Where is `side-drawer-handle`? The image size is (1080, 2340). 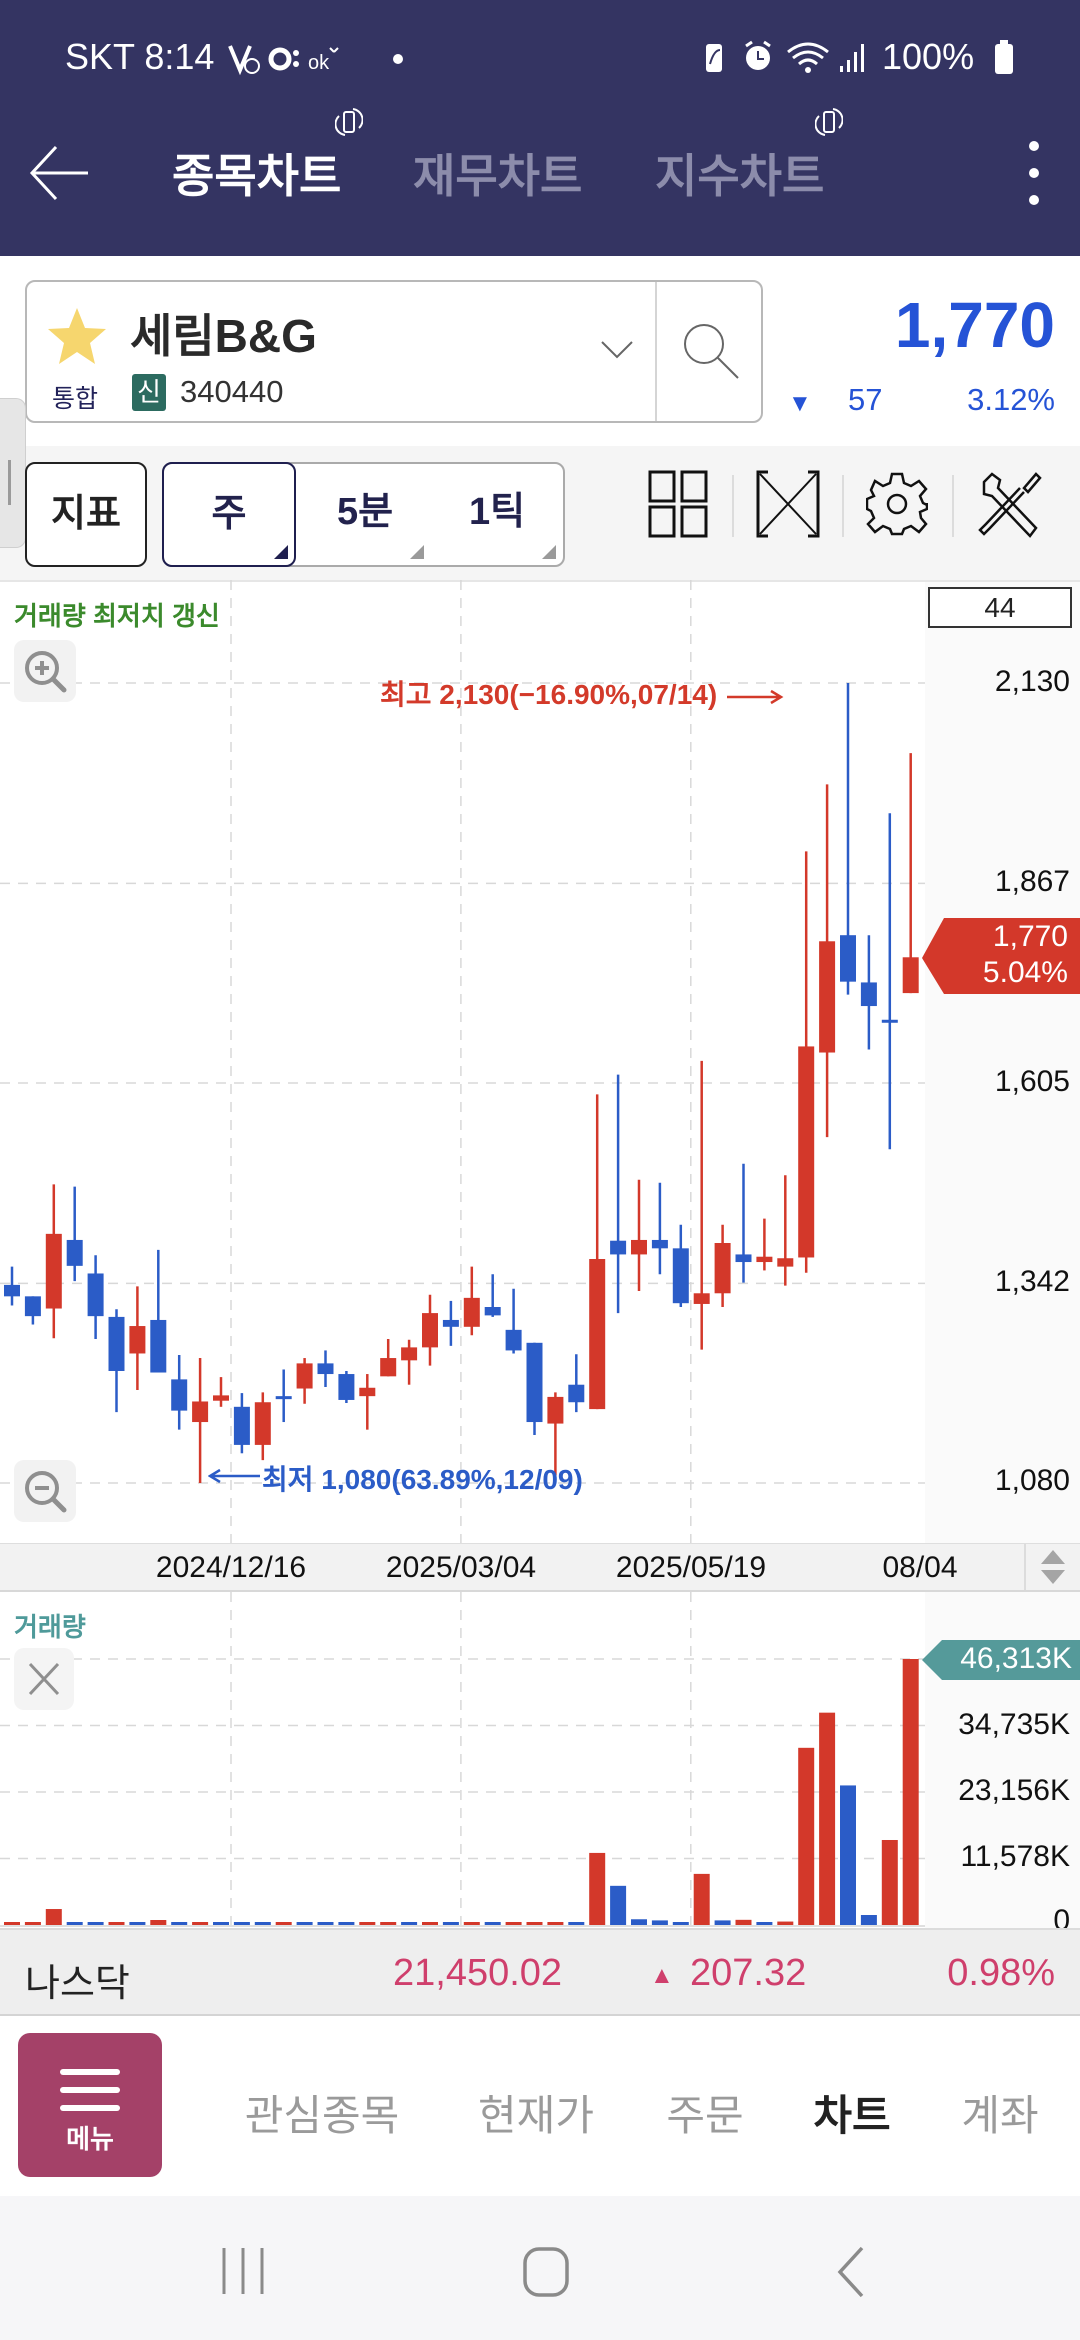
side-drawer-handle is located at coordinates (13, 473).